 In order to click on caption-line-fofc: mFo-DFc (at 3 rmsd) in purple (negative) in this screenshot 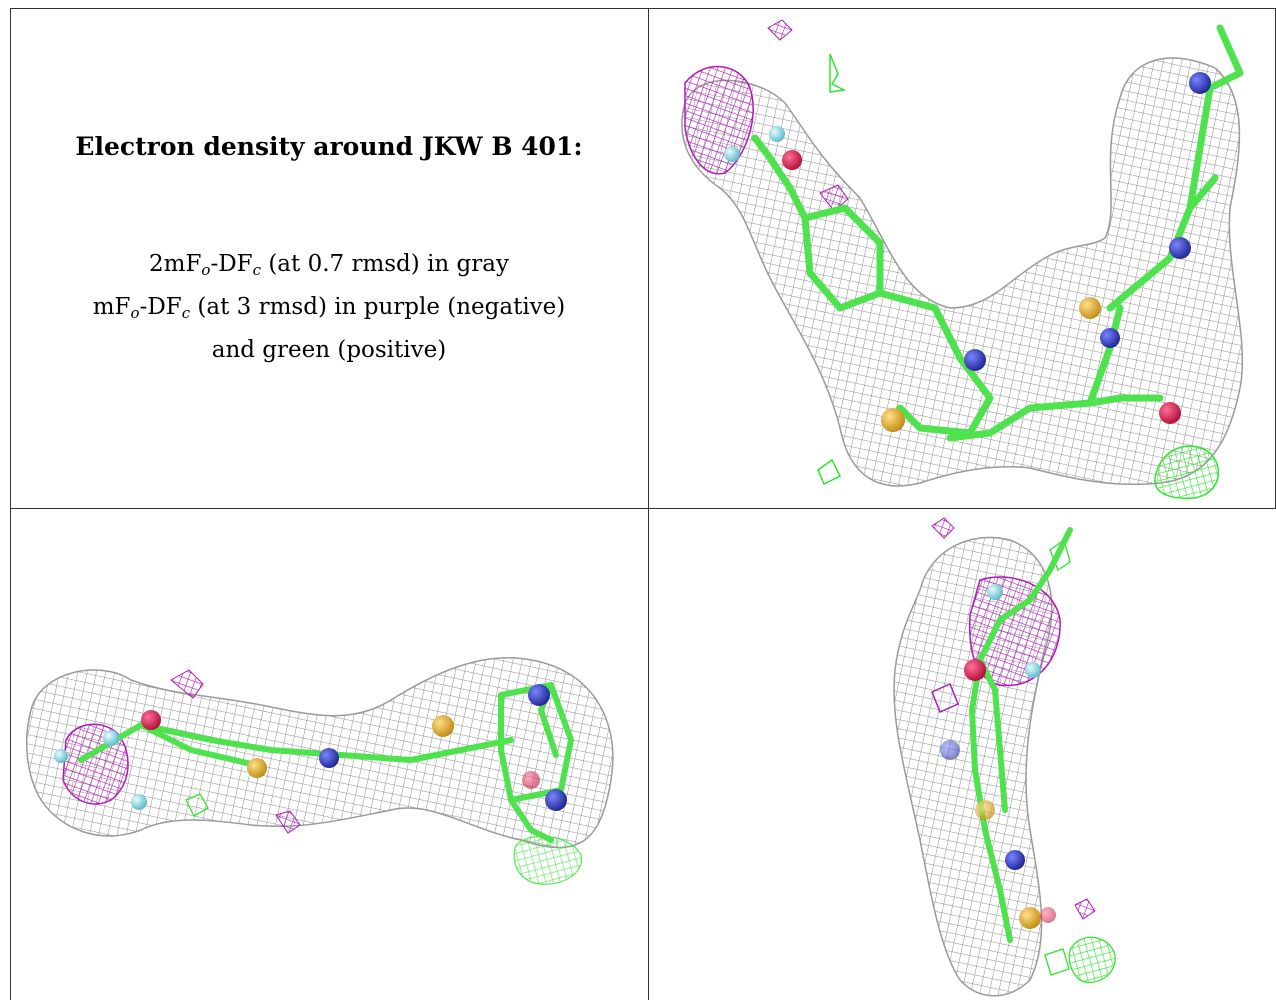, I will do `click(329, 308)`.